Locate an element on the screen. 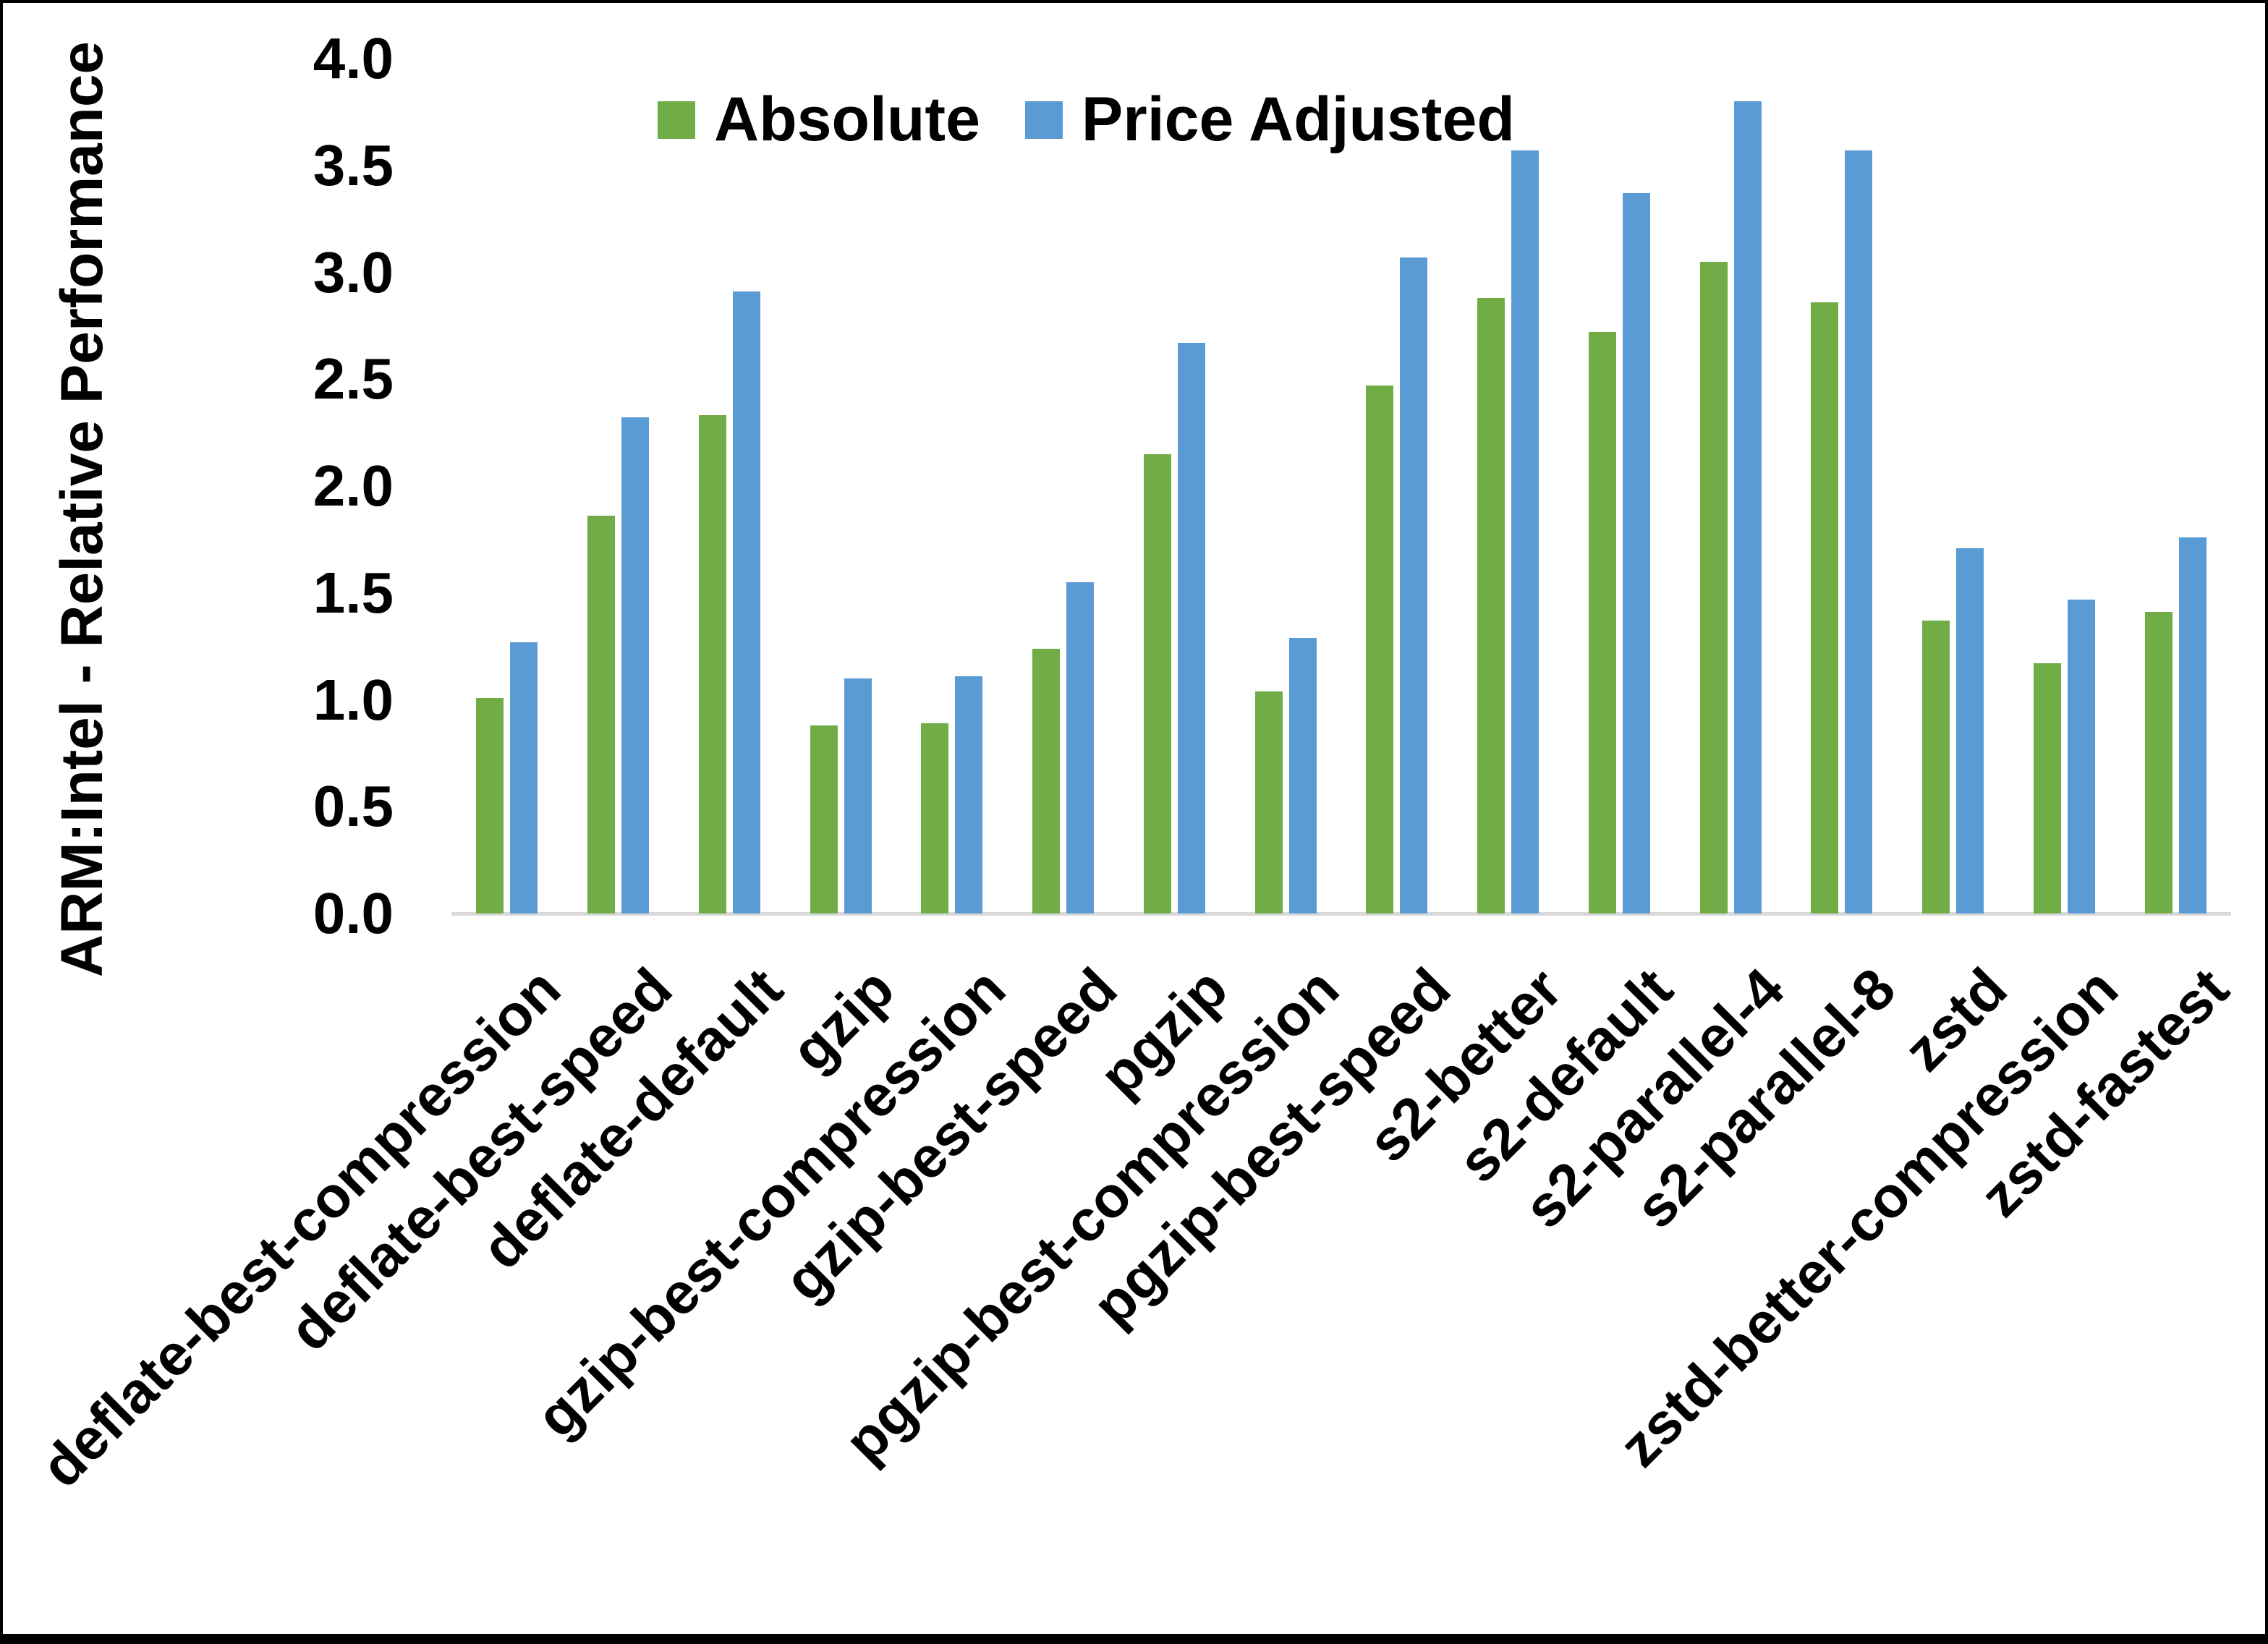 The image size is (2268, 1644). y-tick-label-0.0: 0.0 is located at coordinates (353, 913).